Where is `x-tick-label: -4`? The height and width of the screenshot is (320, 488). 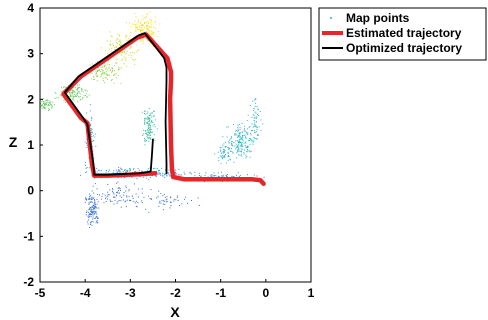
x-tick-label: -4 is located at coordinates (85, 293).